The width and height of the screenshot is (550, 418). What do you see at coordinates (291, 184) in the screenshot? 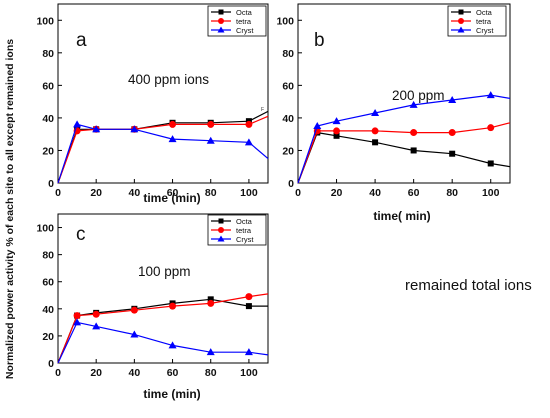
I see `y-tick-label: 0` at bounding box center [291, 184].